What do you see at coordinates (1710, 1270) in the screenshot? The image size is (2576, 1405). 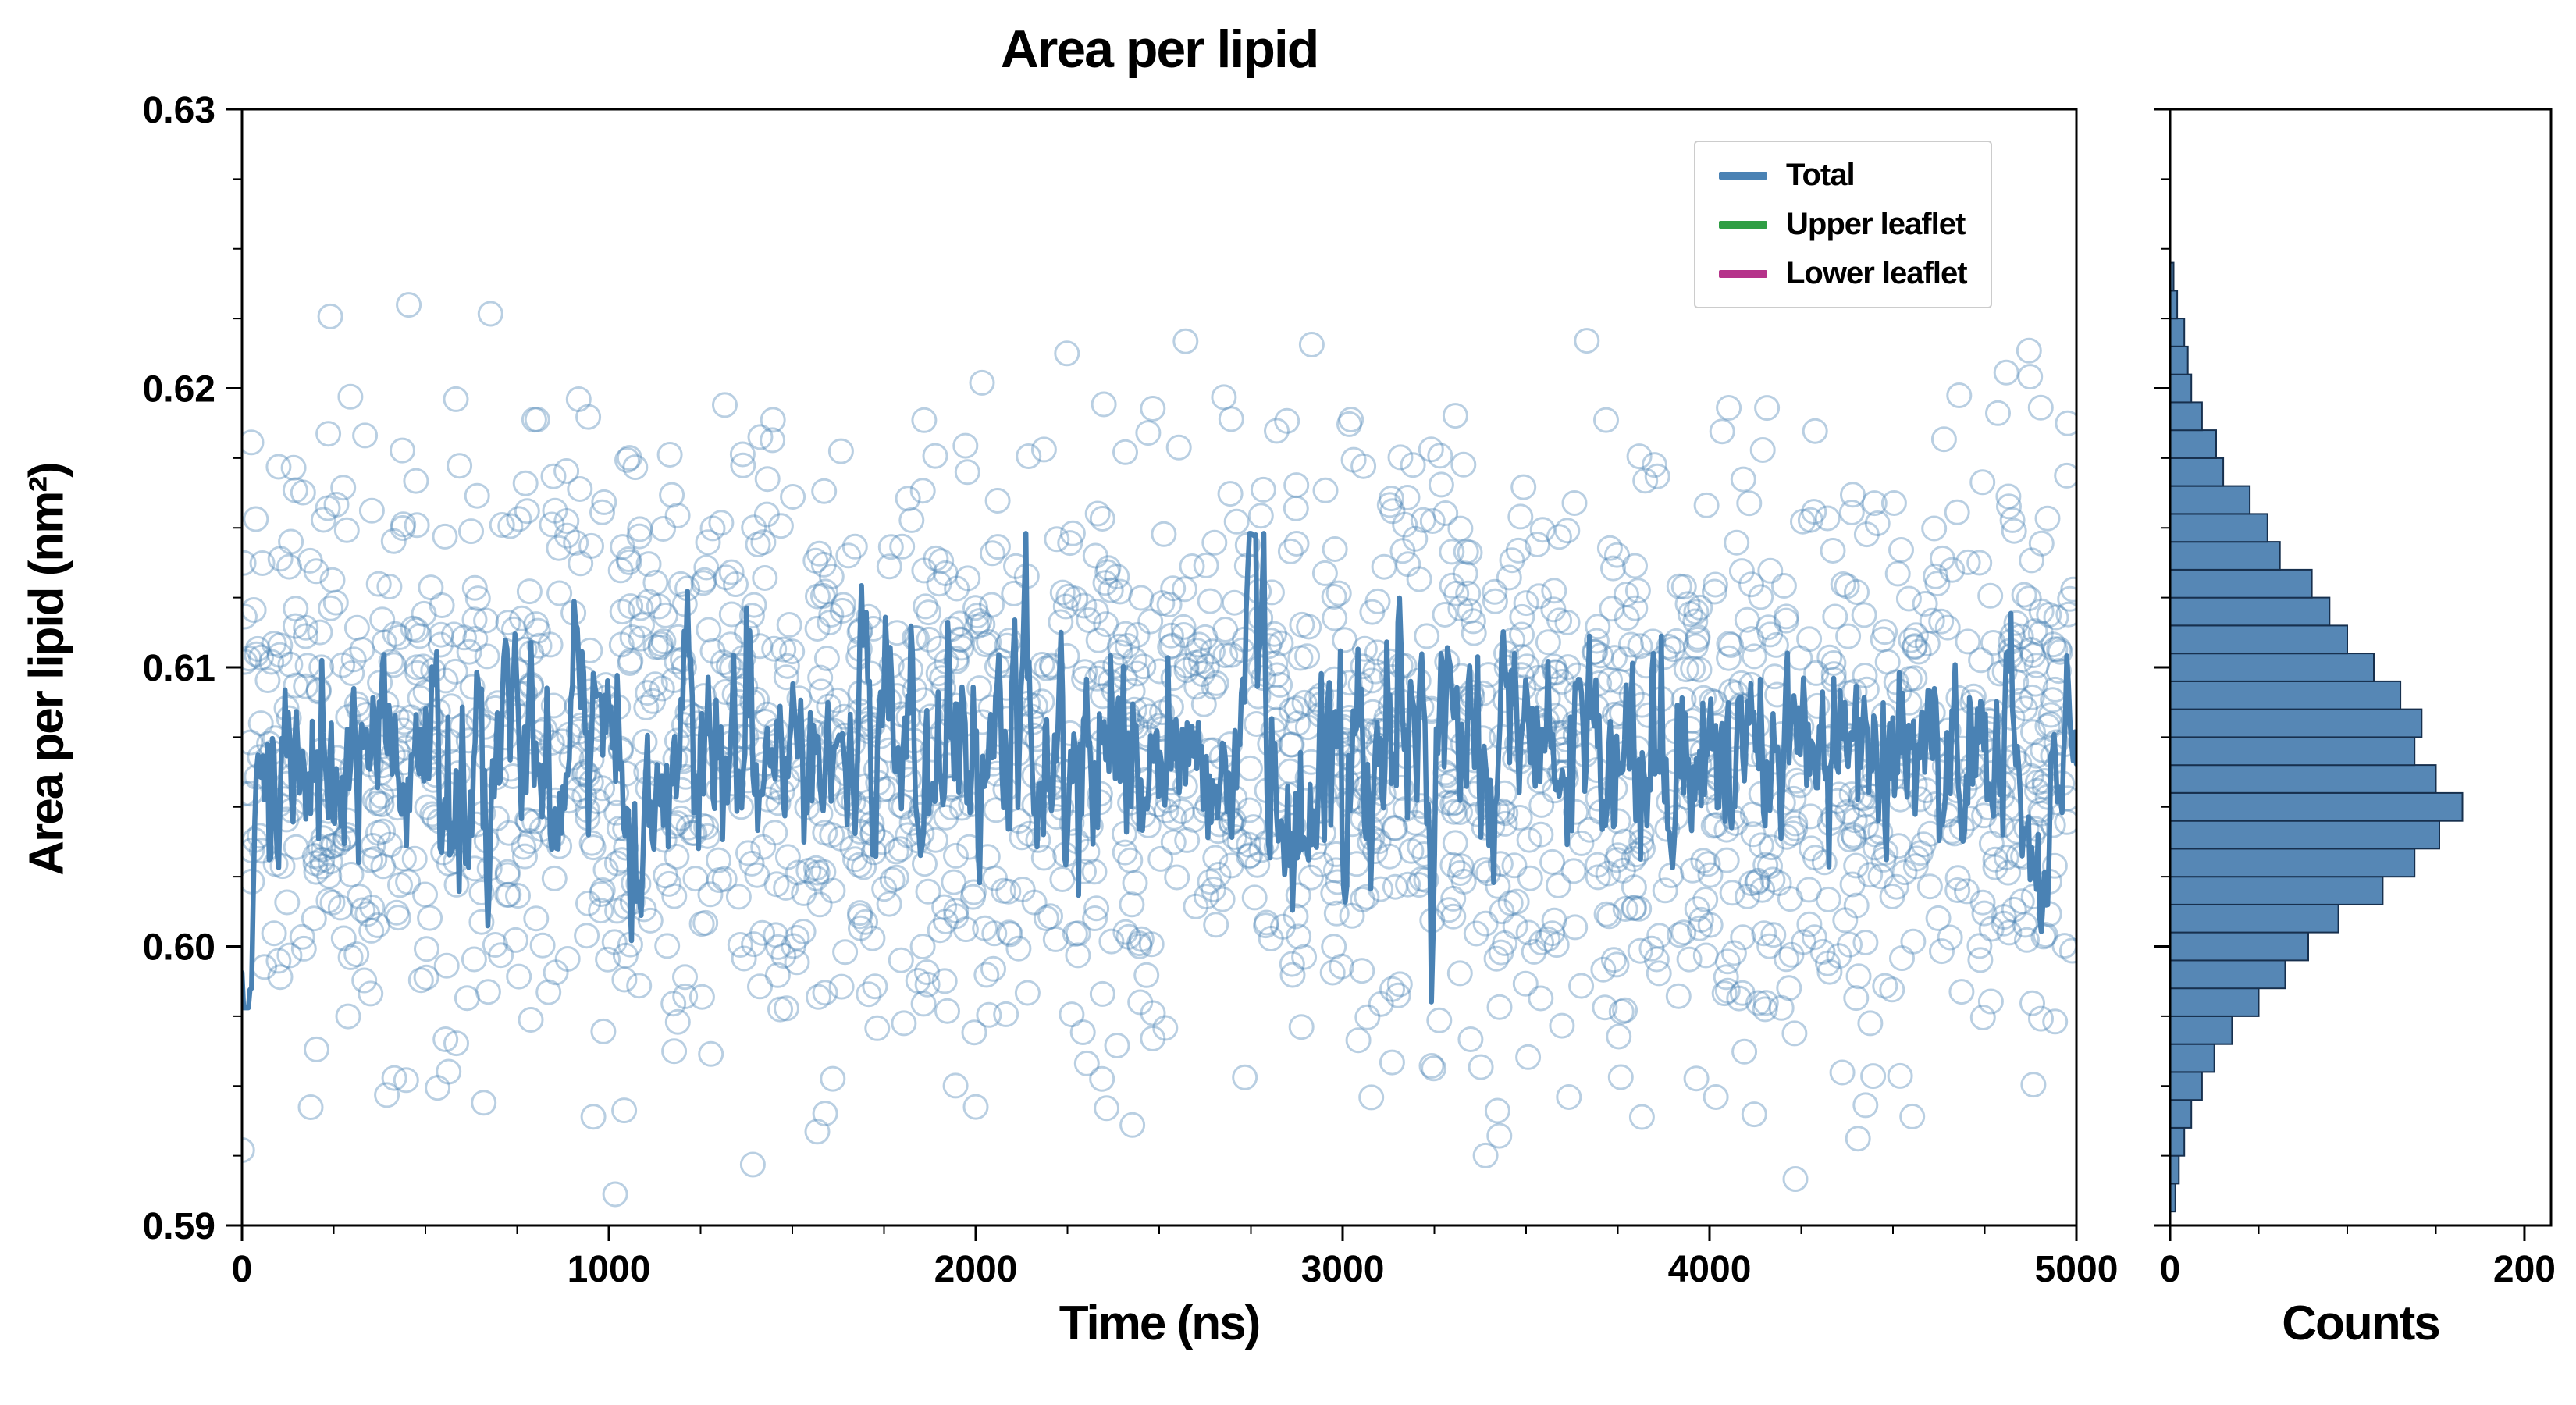 I see `x-tick-label: 4000` at bounding box center [1710, 1270].